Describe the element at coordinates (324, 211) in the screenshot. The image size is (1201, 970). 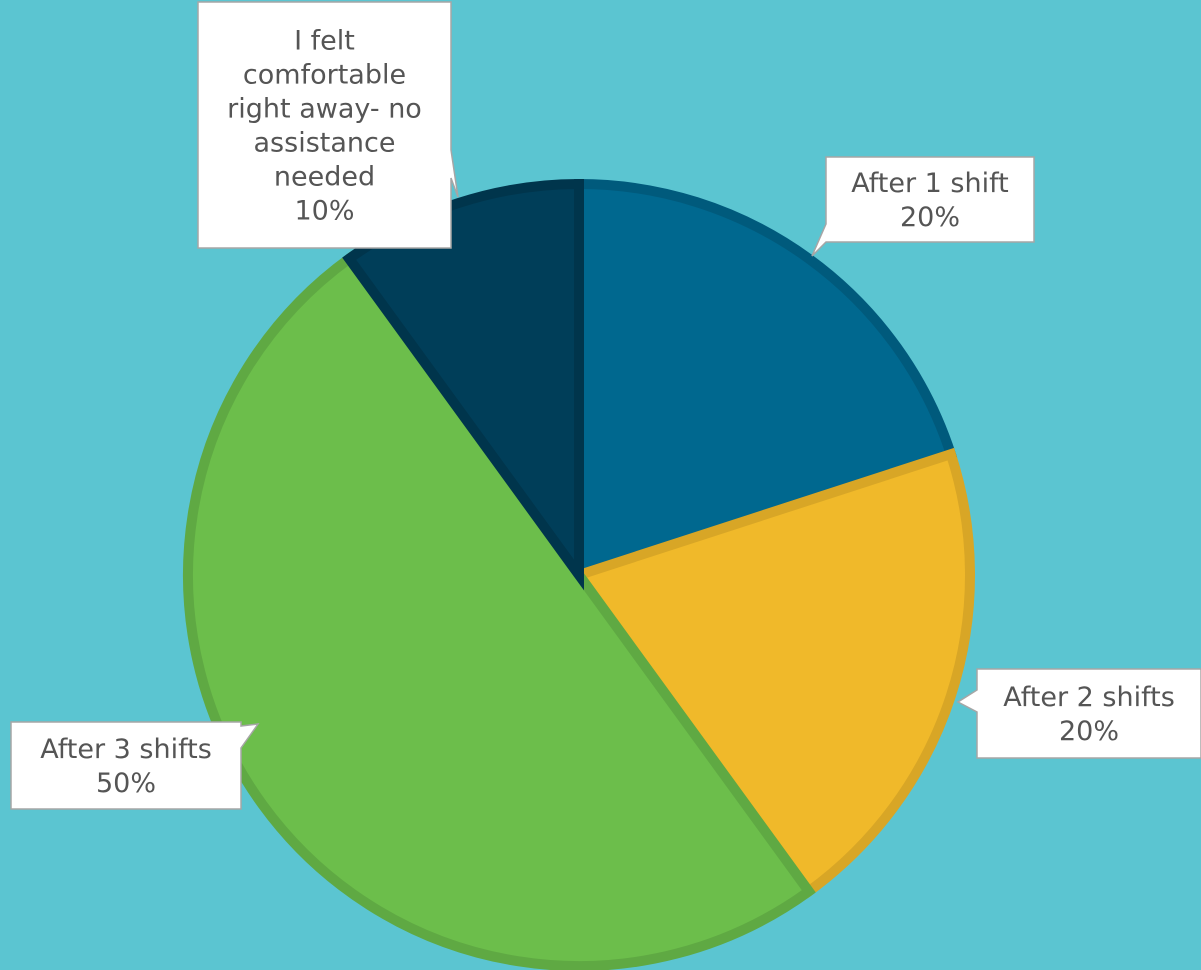
I see `callout-percent: 10%` at that location.